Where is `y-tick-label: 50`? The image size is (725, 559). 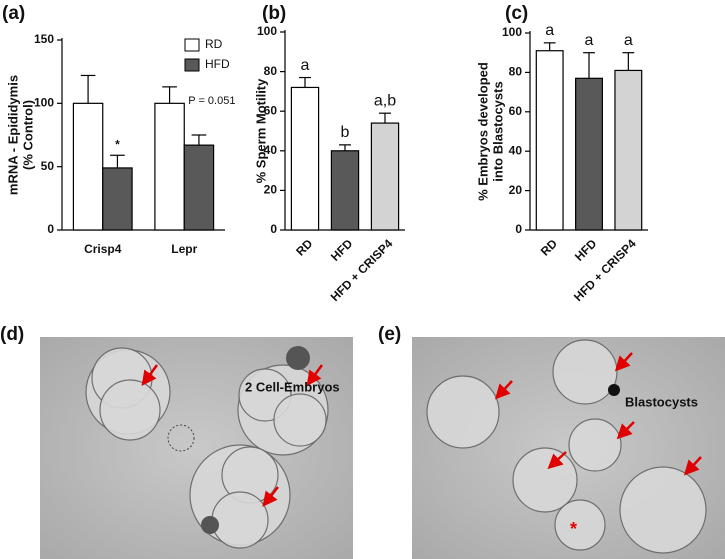 y-tick-label: 50 is located at coordinates (48, 166).